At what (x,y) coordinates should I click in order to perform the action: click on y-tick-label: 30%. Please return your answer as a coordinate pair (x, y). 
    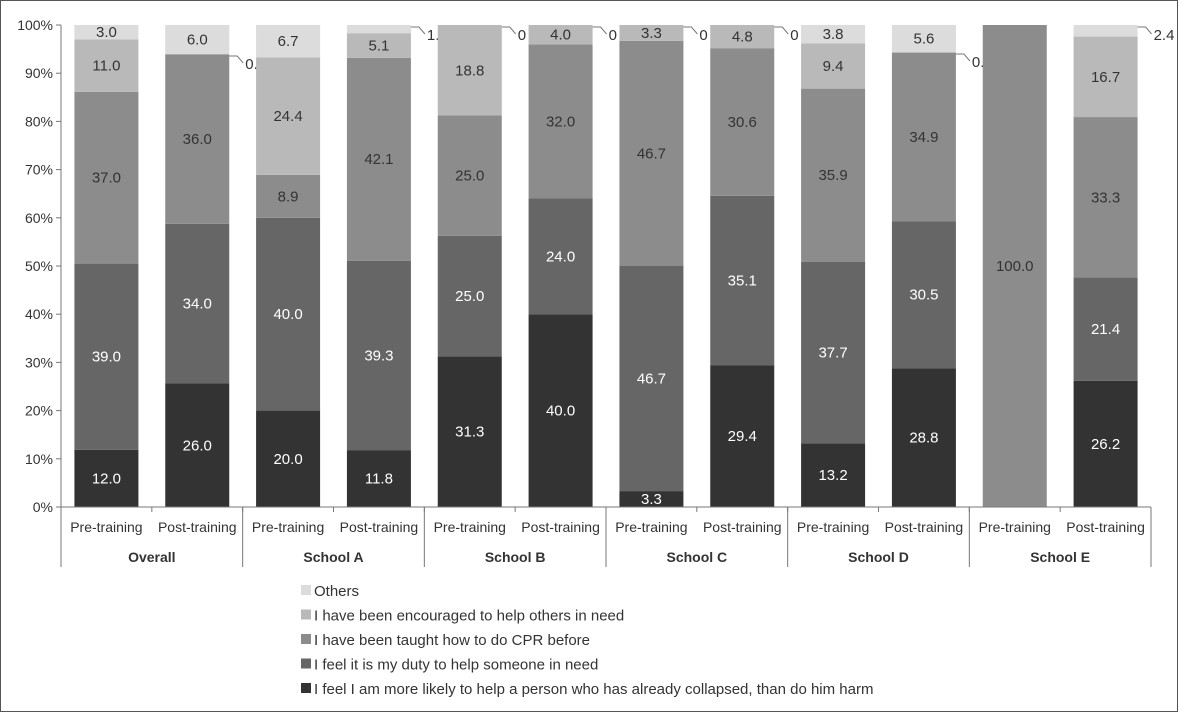
    Looking at the image, I should click on (39, 362).